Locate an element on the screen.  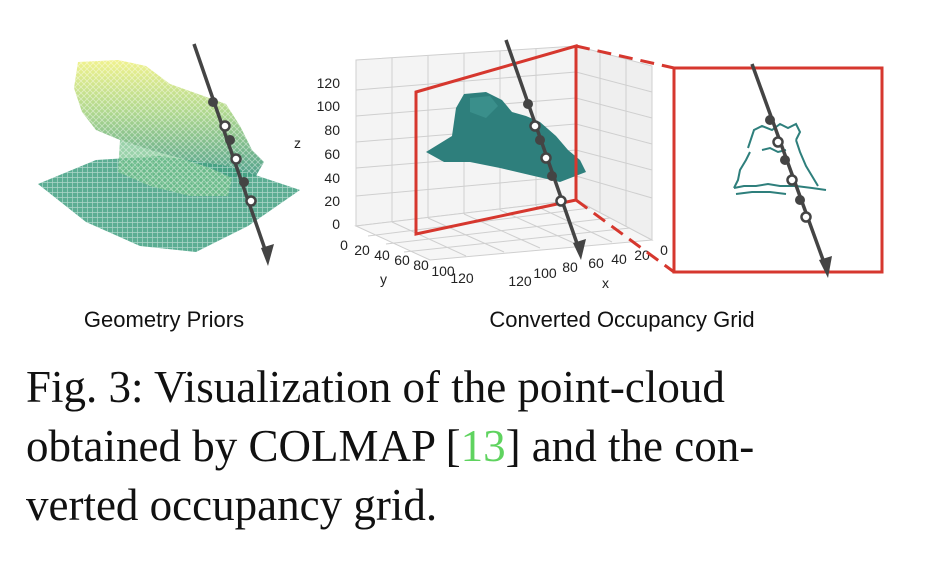
slice-occupancy is located at coordinates (780, 158).